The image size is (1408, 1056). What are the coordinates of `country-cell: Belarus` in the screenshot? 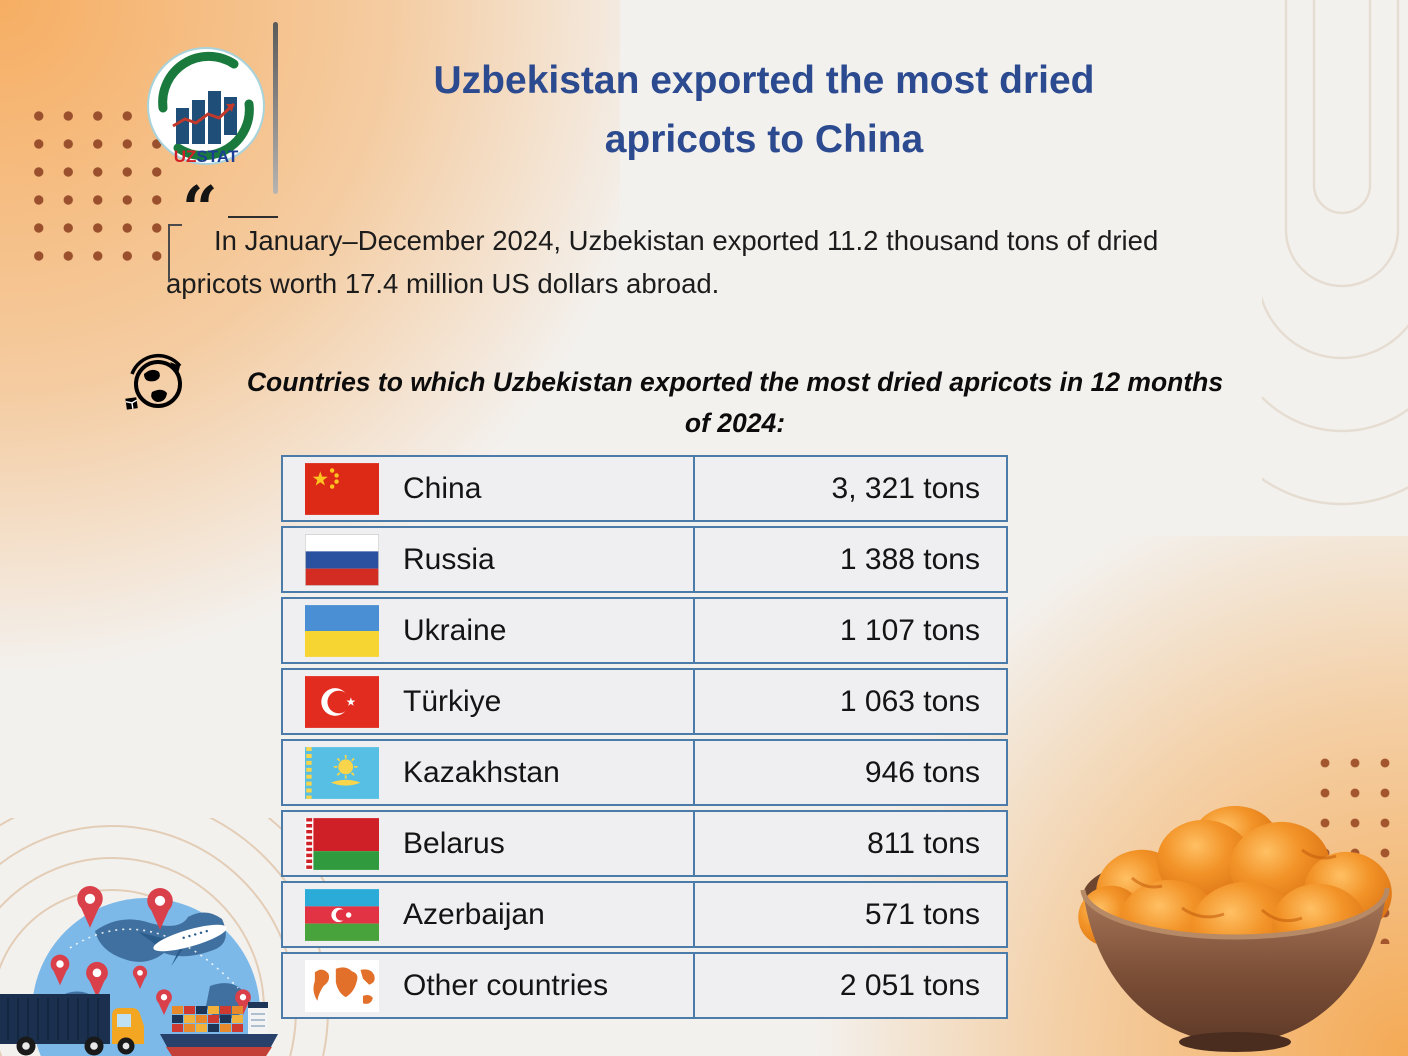 It's located at (489, 843).